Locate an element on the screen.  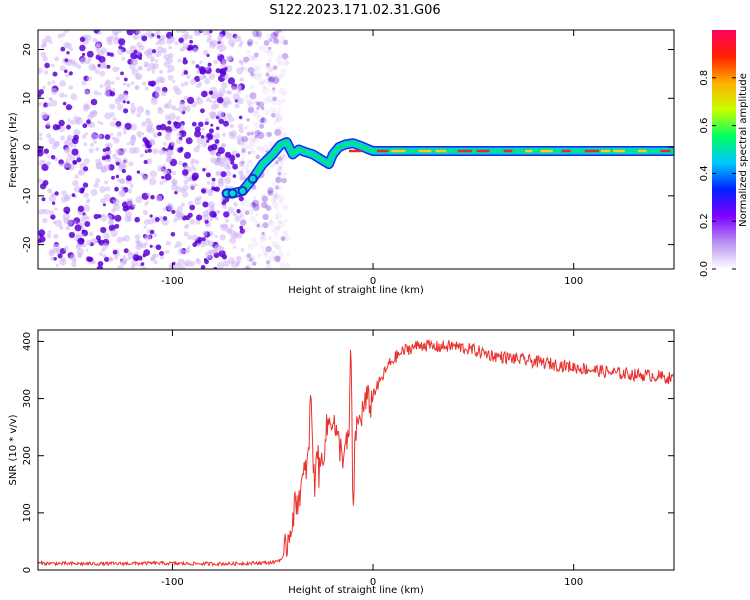
y-tick-label: 0 is located at coordinates (27, 147).